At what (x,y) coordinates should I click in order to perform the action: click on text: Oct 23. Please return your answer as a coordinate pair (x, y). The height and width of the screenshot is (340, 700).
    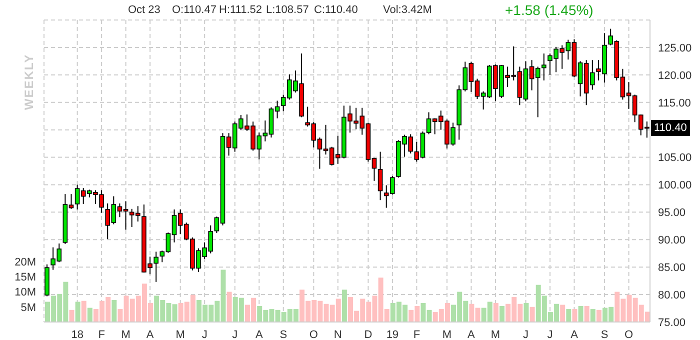
    Looking at the image, I should click on (144, 10).